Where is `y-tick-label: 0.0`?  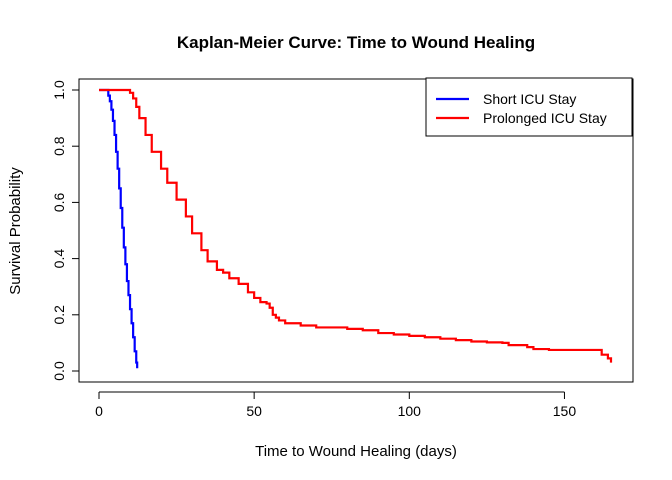
y-tick-label: 0.0 is located at coordinates (59, 371).